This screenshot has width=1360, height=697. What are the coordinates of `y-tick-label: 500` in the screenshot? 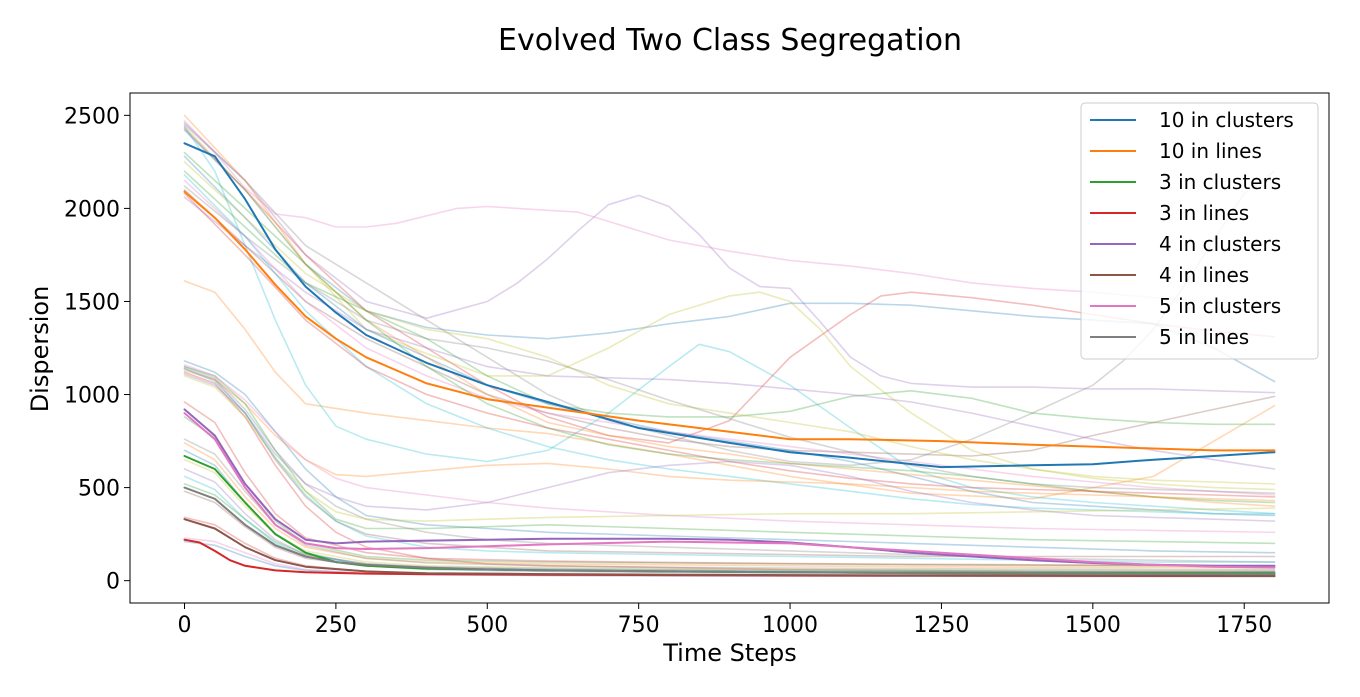 It's located at (99, 489).